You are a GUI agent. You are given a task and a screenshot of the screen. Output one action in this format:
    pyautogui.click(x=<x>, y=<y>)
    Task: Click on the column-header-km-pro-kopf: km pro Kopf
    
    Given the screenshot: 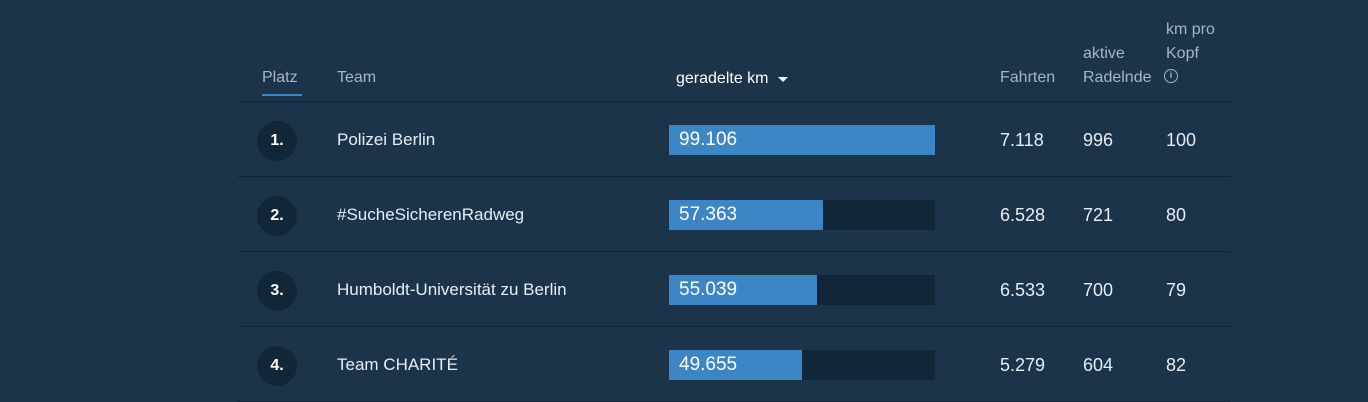 What is the action you would take?
    pyautogui.click(x=1190, y=41)
    